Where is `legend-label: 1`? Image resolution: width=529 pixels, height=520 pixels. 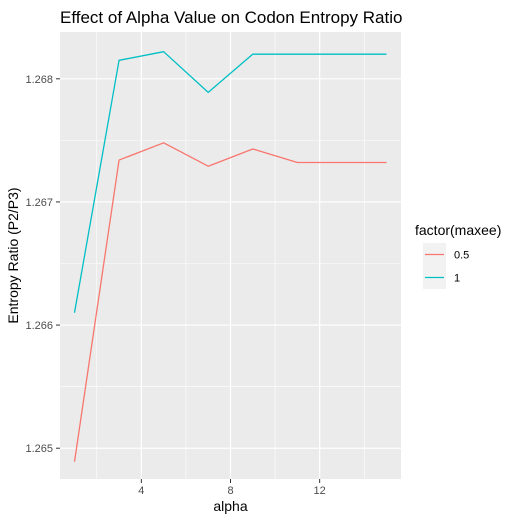
legend-label: 1 is located at coordinates (457, 279).